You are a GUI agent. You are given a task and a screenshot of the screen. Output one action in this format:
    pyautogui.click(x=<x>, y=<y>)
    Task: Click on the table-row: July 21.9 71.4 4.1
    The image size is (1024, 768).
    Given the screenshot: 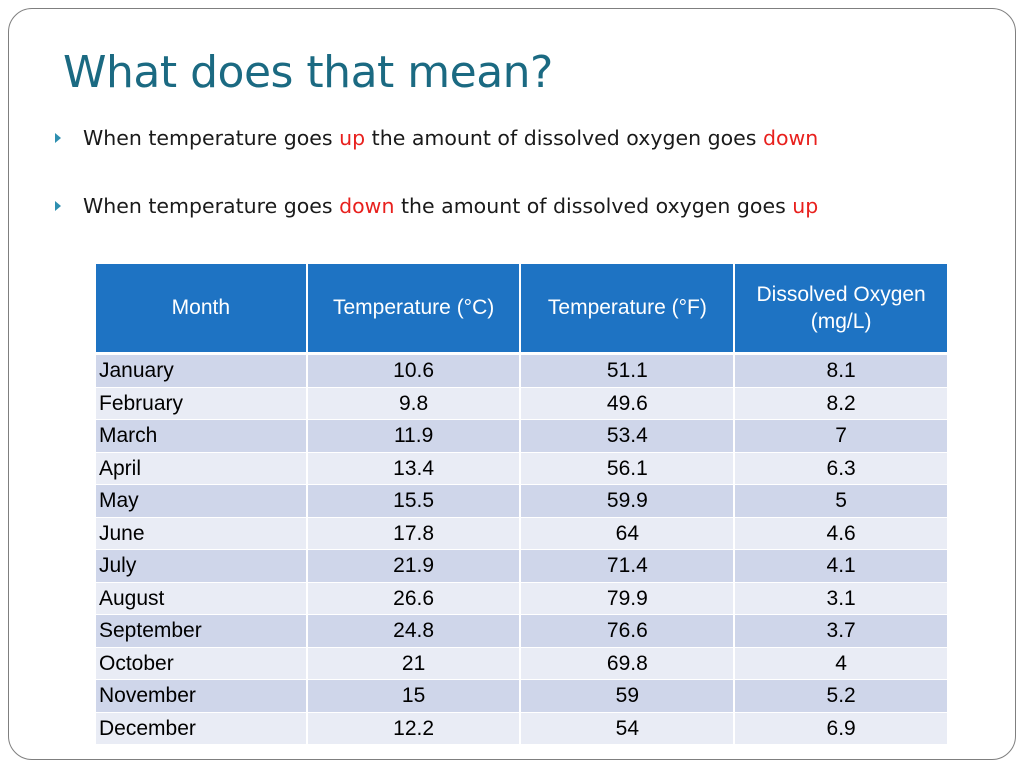 What is the action you would take?
    pyautogui.click(x=521, y=566)
    